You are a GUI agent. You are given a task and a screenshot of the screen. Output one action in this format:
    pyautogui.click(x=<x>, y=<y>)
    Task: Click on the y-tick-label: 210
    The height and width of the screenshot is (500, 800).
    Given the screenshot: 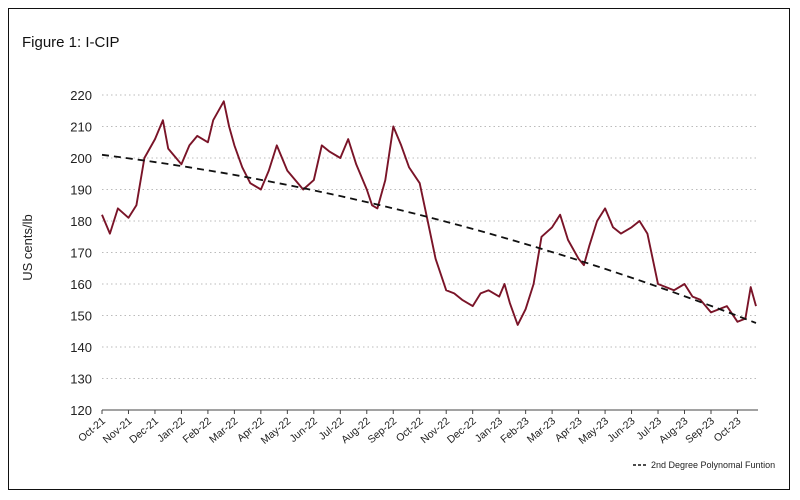 What is the action you would take?
    pyautogui.click(x=81, y=127)
    